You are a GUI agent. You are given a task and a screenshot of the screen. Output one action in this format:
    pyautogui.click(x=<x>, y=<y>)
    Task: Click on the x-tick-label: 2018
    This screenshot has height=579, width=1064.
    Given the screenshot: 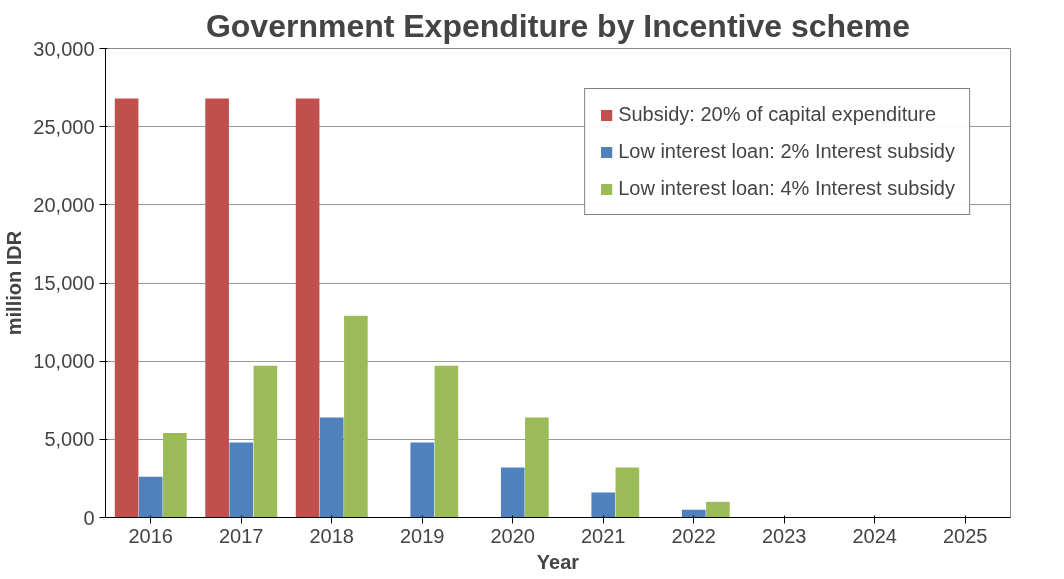 What is the action you would take?
    pyautogui.click(x=331, y=535)
    